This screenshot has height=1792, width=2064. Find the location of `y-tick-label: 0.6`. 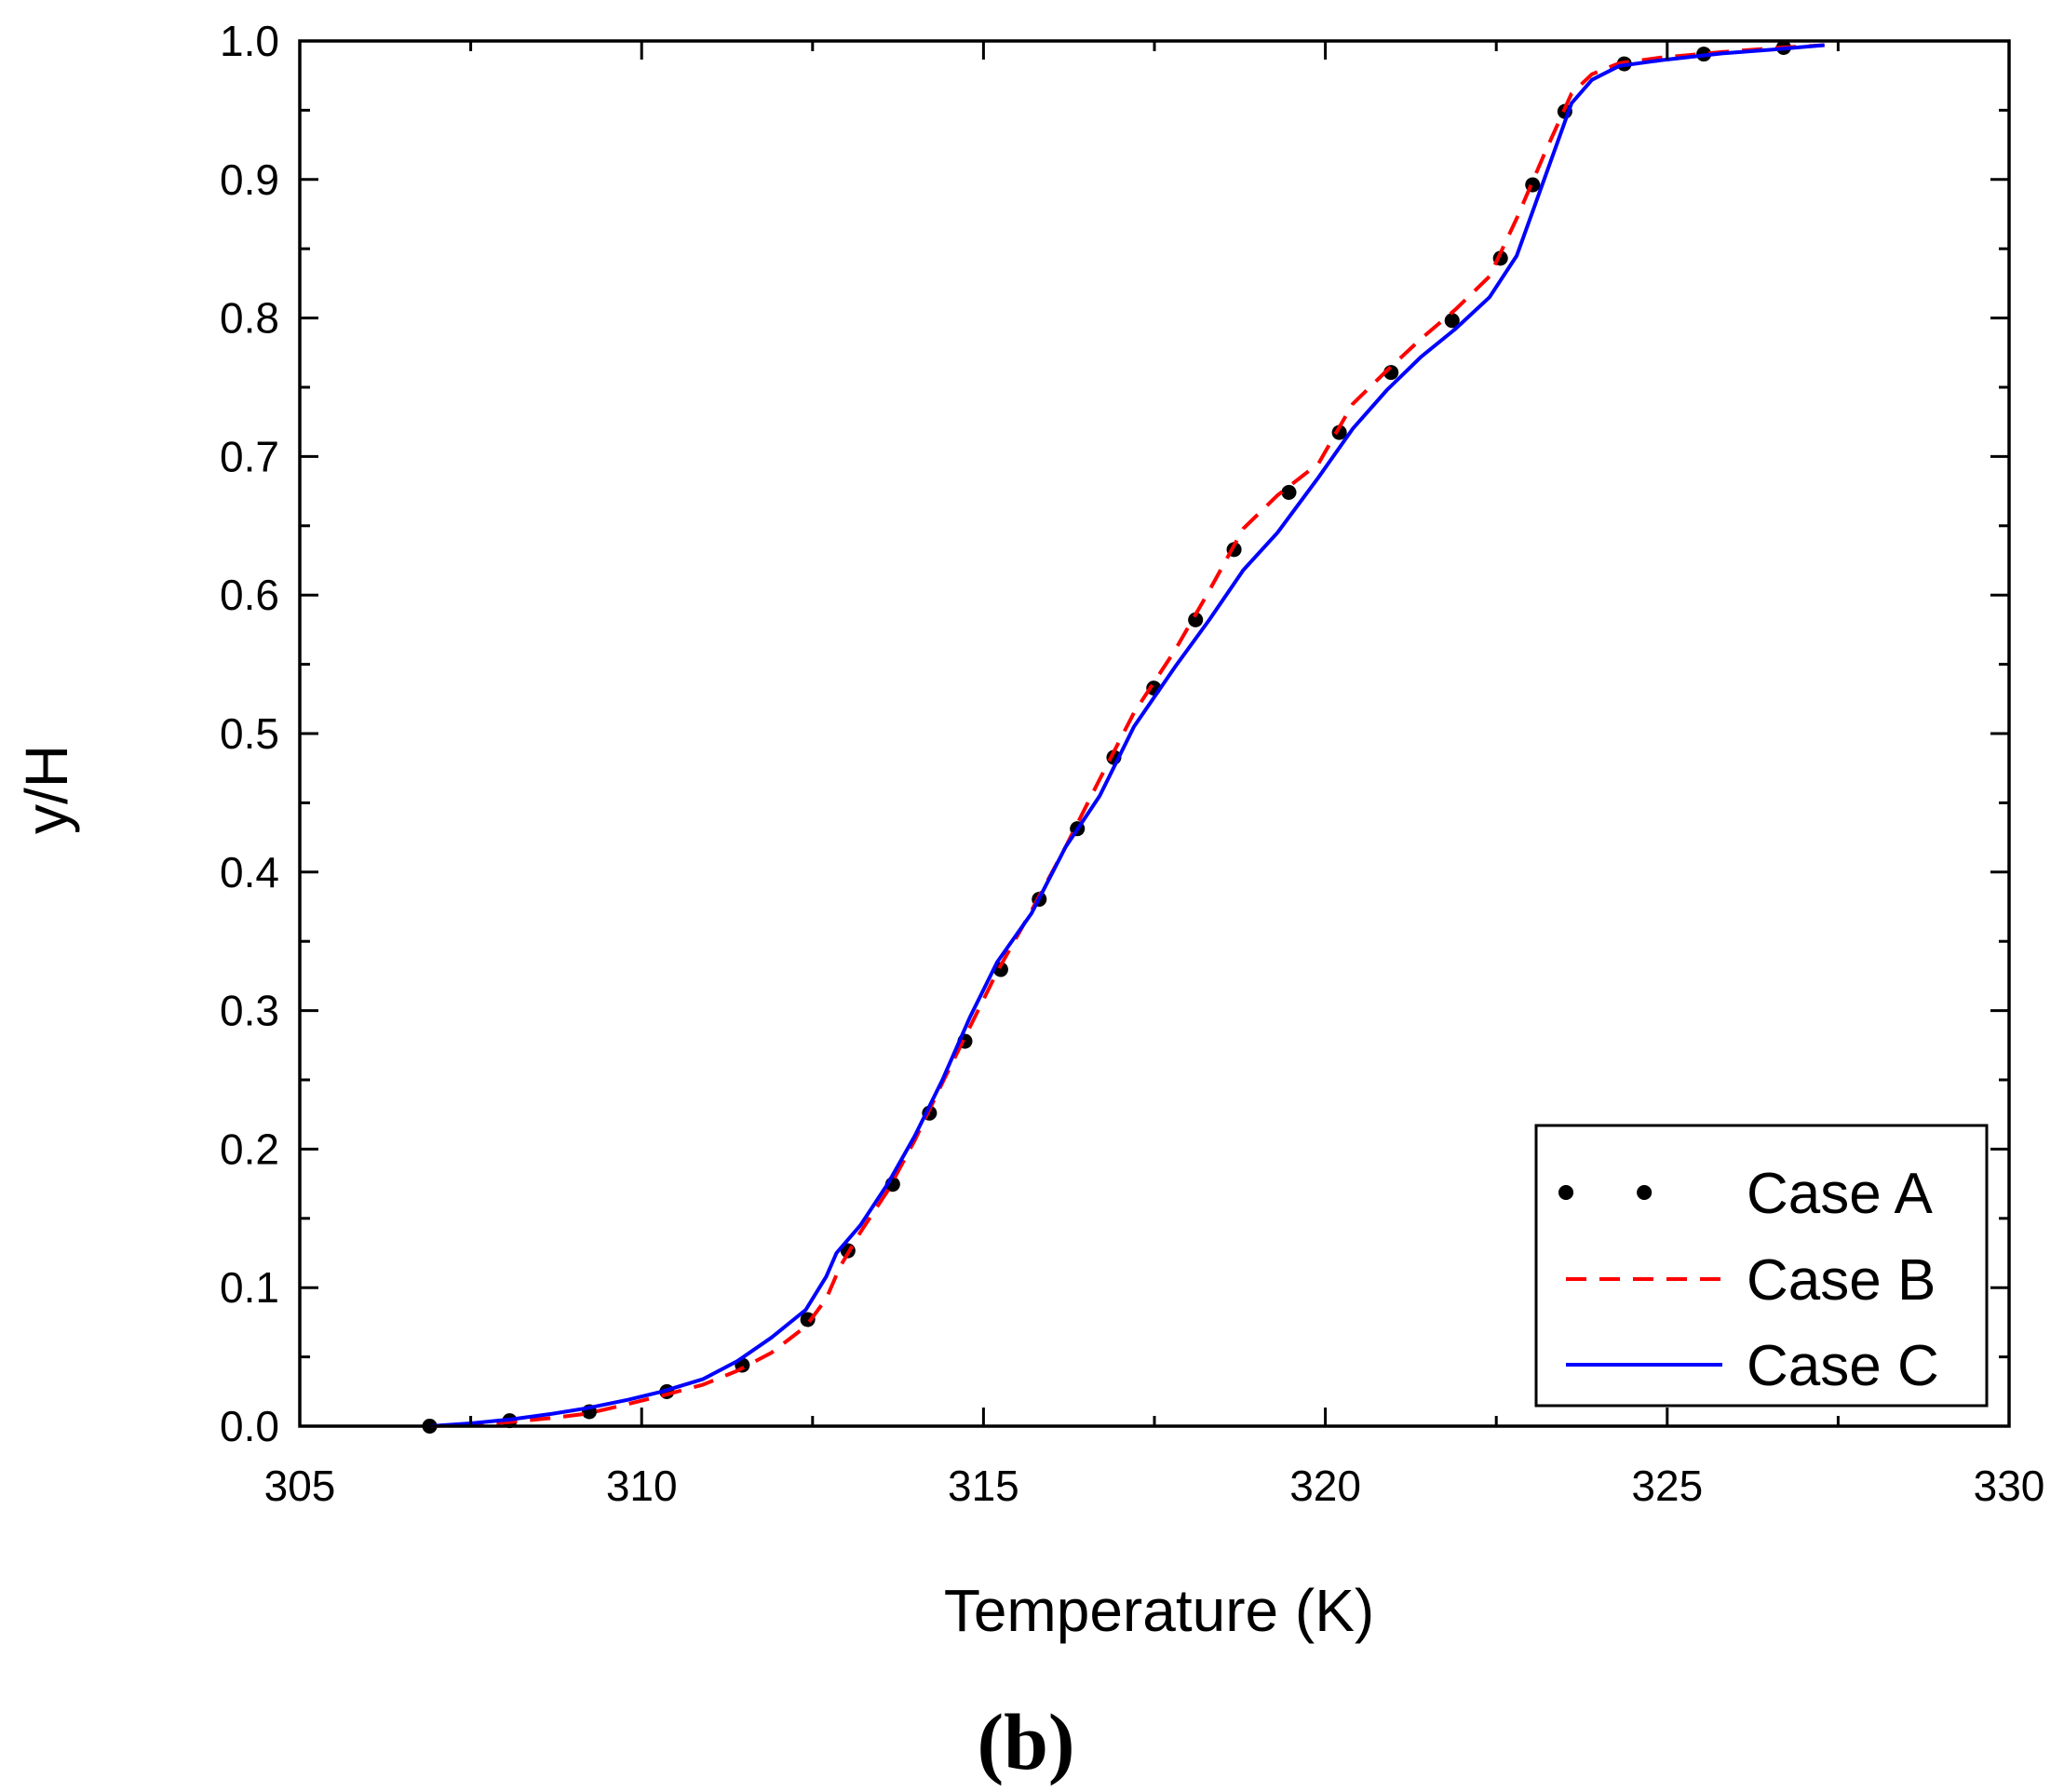

y-tick-label: 0.6 is located at coordinates (250, 595).